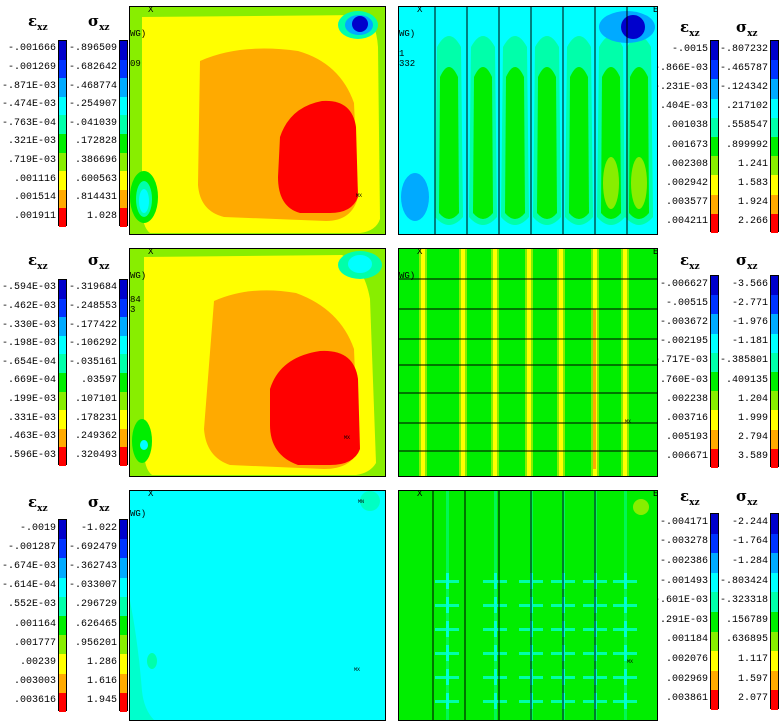  Describe the element at coordinates (257, 362) in the screenshot. I see `contour-plot-row2-left: X WG) 84 3 MX` at that location.